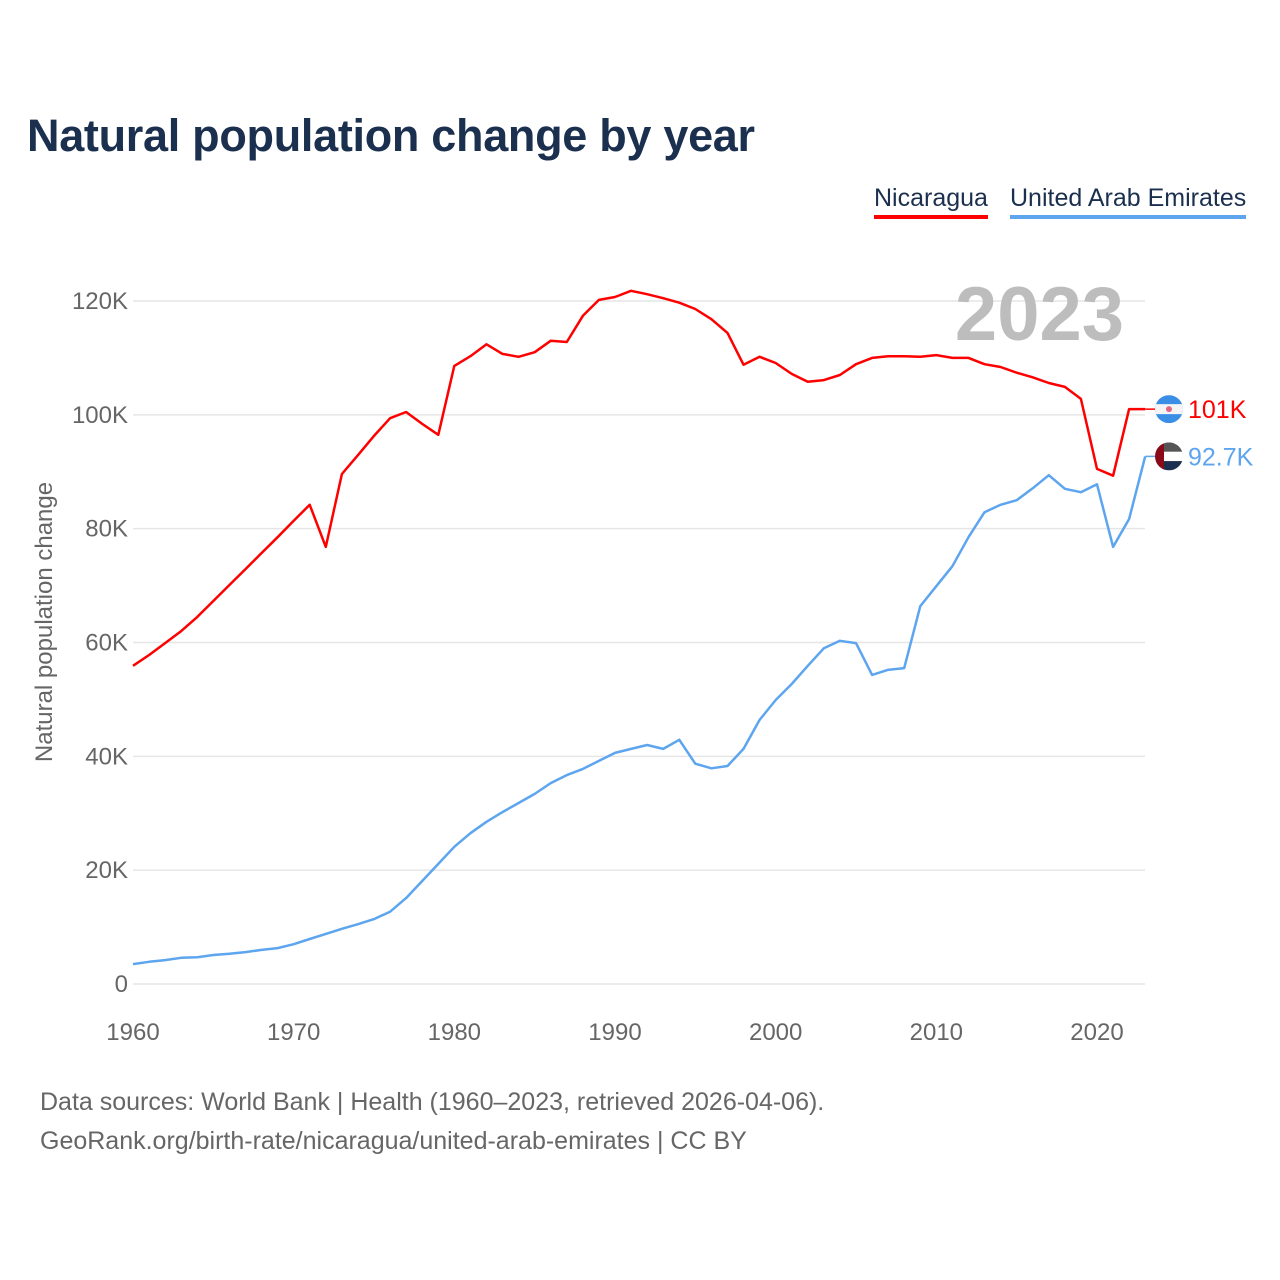 The width and height of the screenshot is (1280, 1280). I want to click on nicaragua-flag-icon, so click(1169, 409).